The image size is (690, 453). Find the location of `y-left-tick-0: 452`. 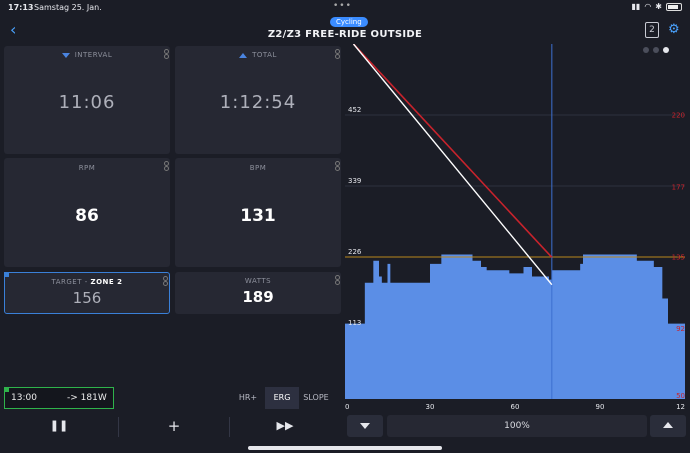

y-left-tick-0: 452 is located at coordinates (354, 110).